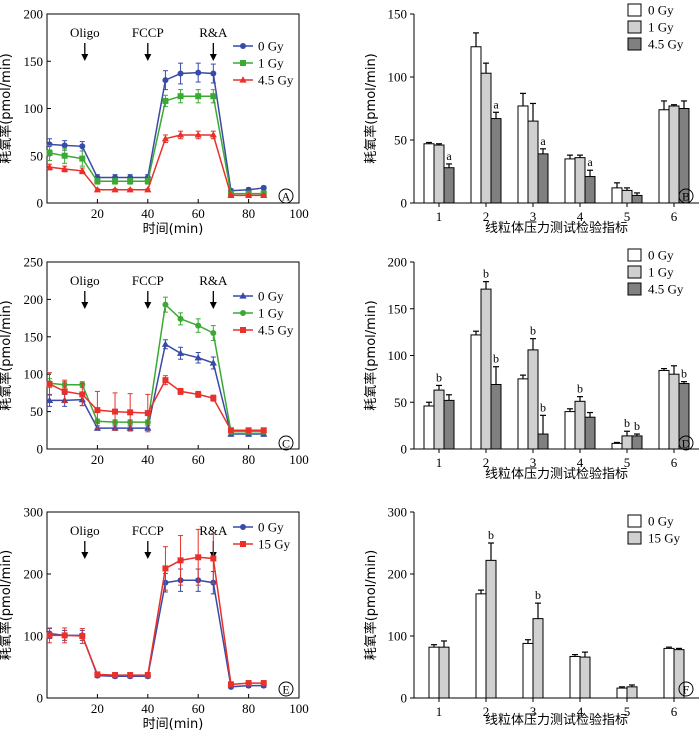 Image resolution: width=700 pixels, height=732 pixels. What do you see at coordinates (198, 459) in the screenshot?
I see `x-tick-label: 60` at bounding box center [198, 459].